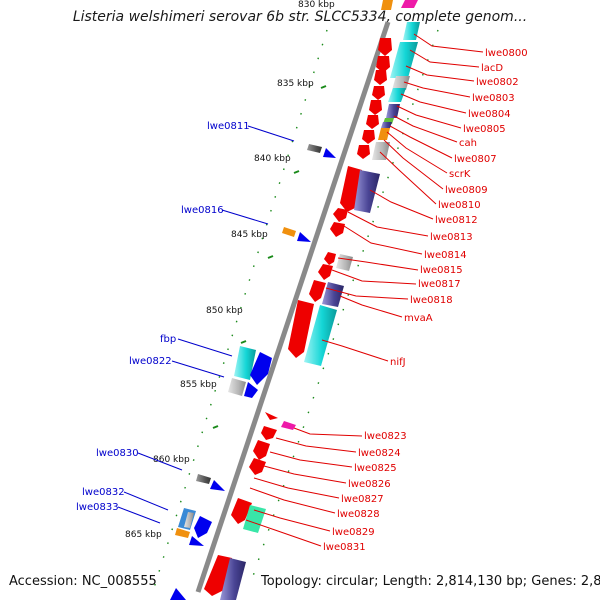 This screenshot has height=600, width=600. What do you see at coordinates (97, 507) in the screenshot?
I see `gene-label-lwe0833: lwe0833` at bounding box center [97, 507].